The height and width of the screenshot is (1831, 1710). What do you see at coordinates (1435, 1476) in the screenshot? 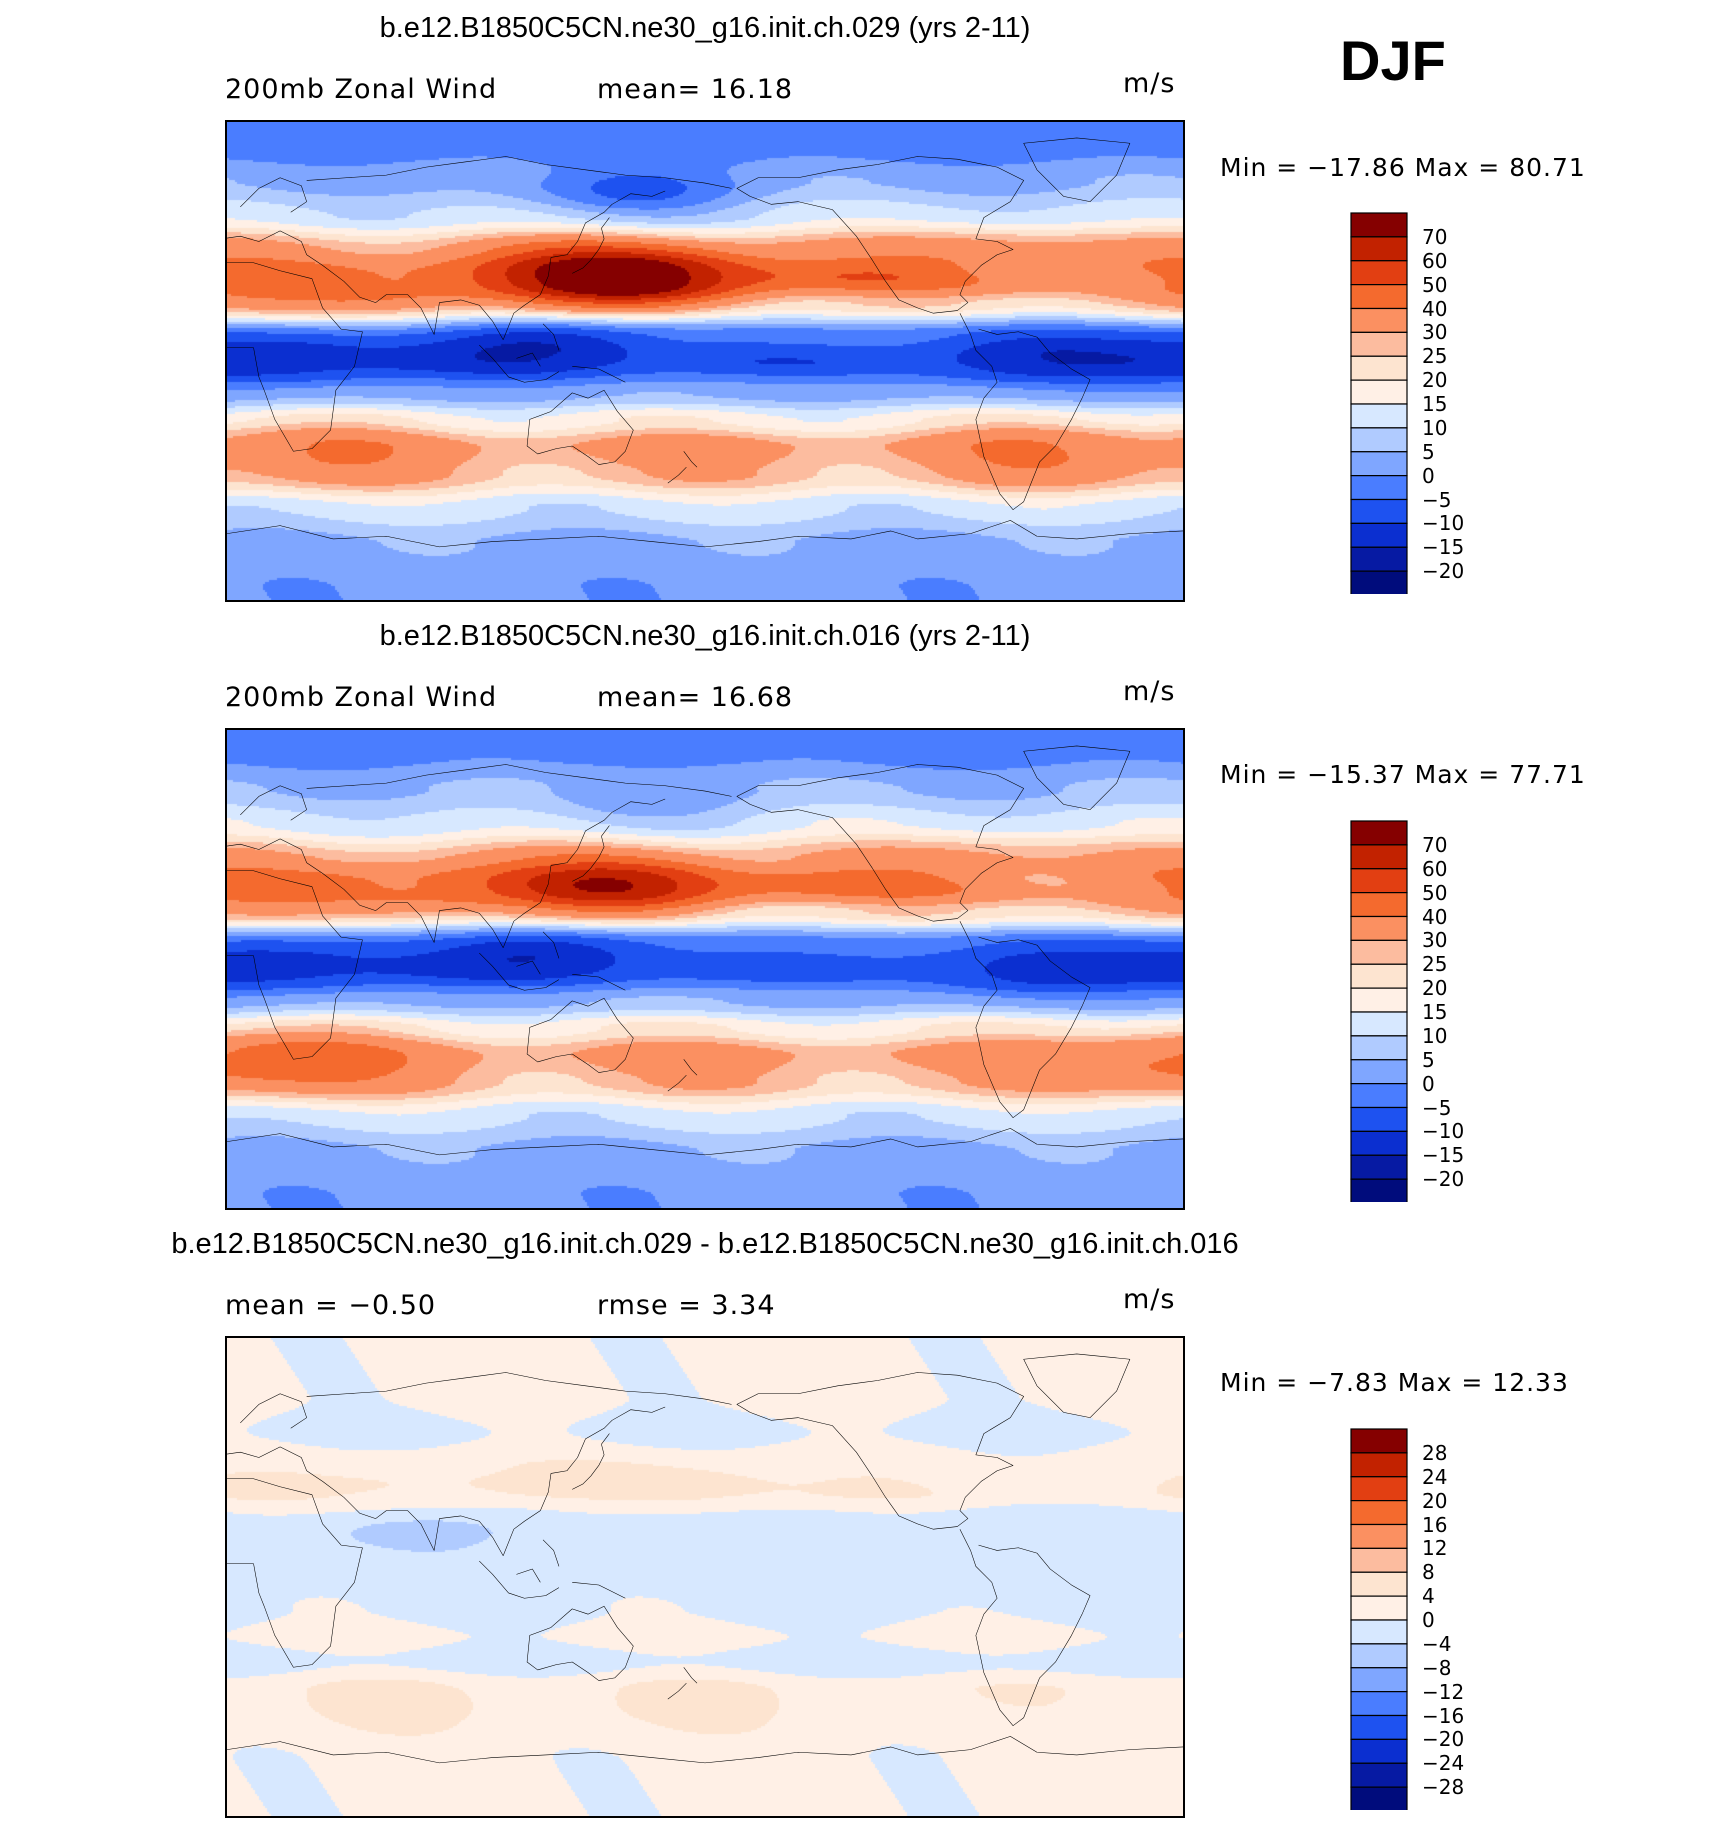
I see `colorbar-tick-label: 24` at bounding box center [1435, 1476].